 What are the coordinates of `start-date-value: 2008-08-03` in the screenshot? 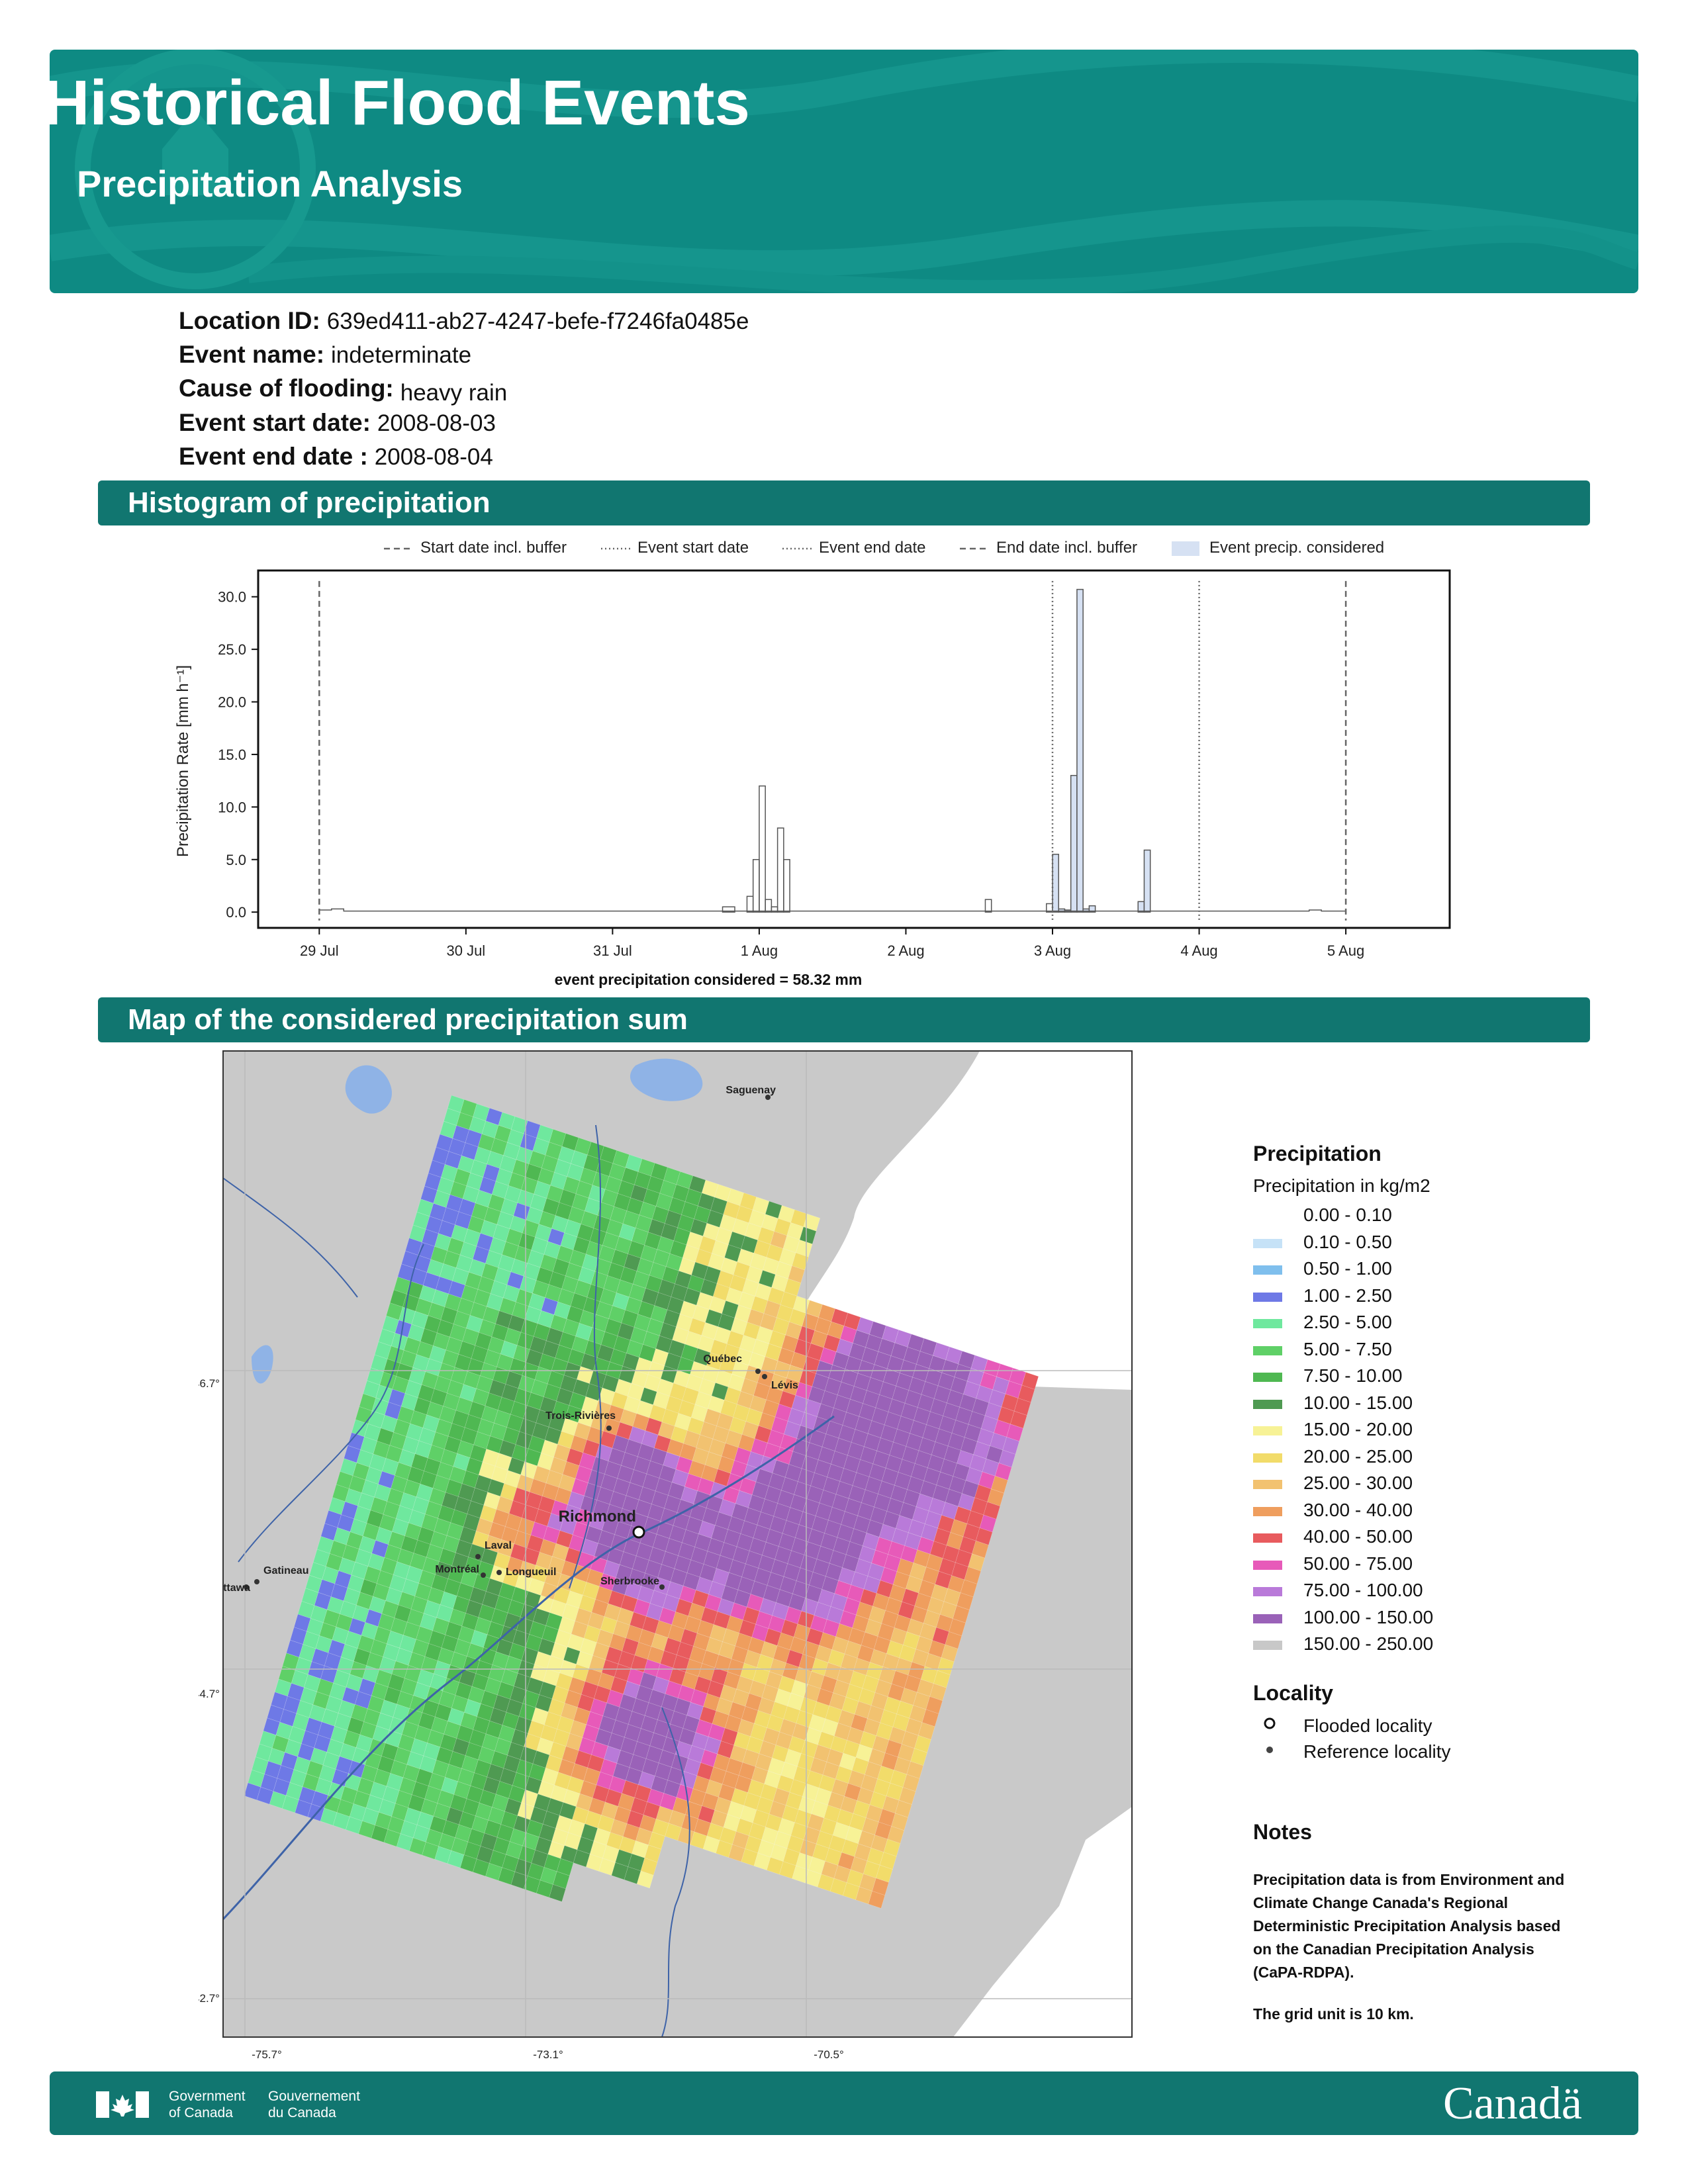 It's located at (436, 423).